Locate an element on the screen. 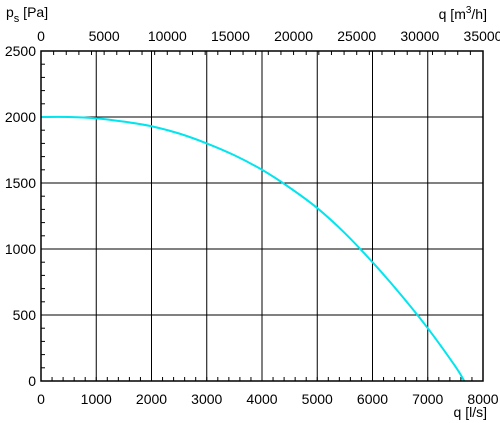 This screenshot has width=500, height=423. y-tick-label: 2000 is located at coordinates (20, 117).